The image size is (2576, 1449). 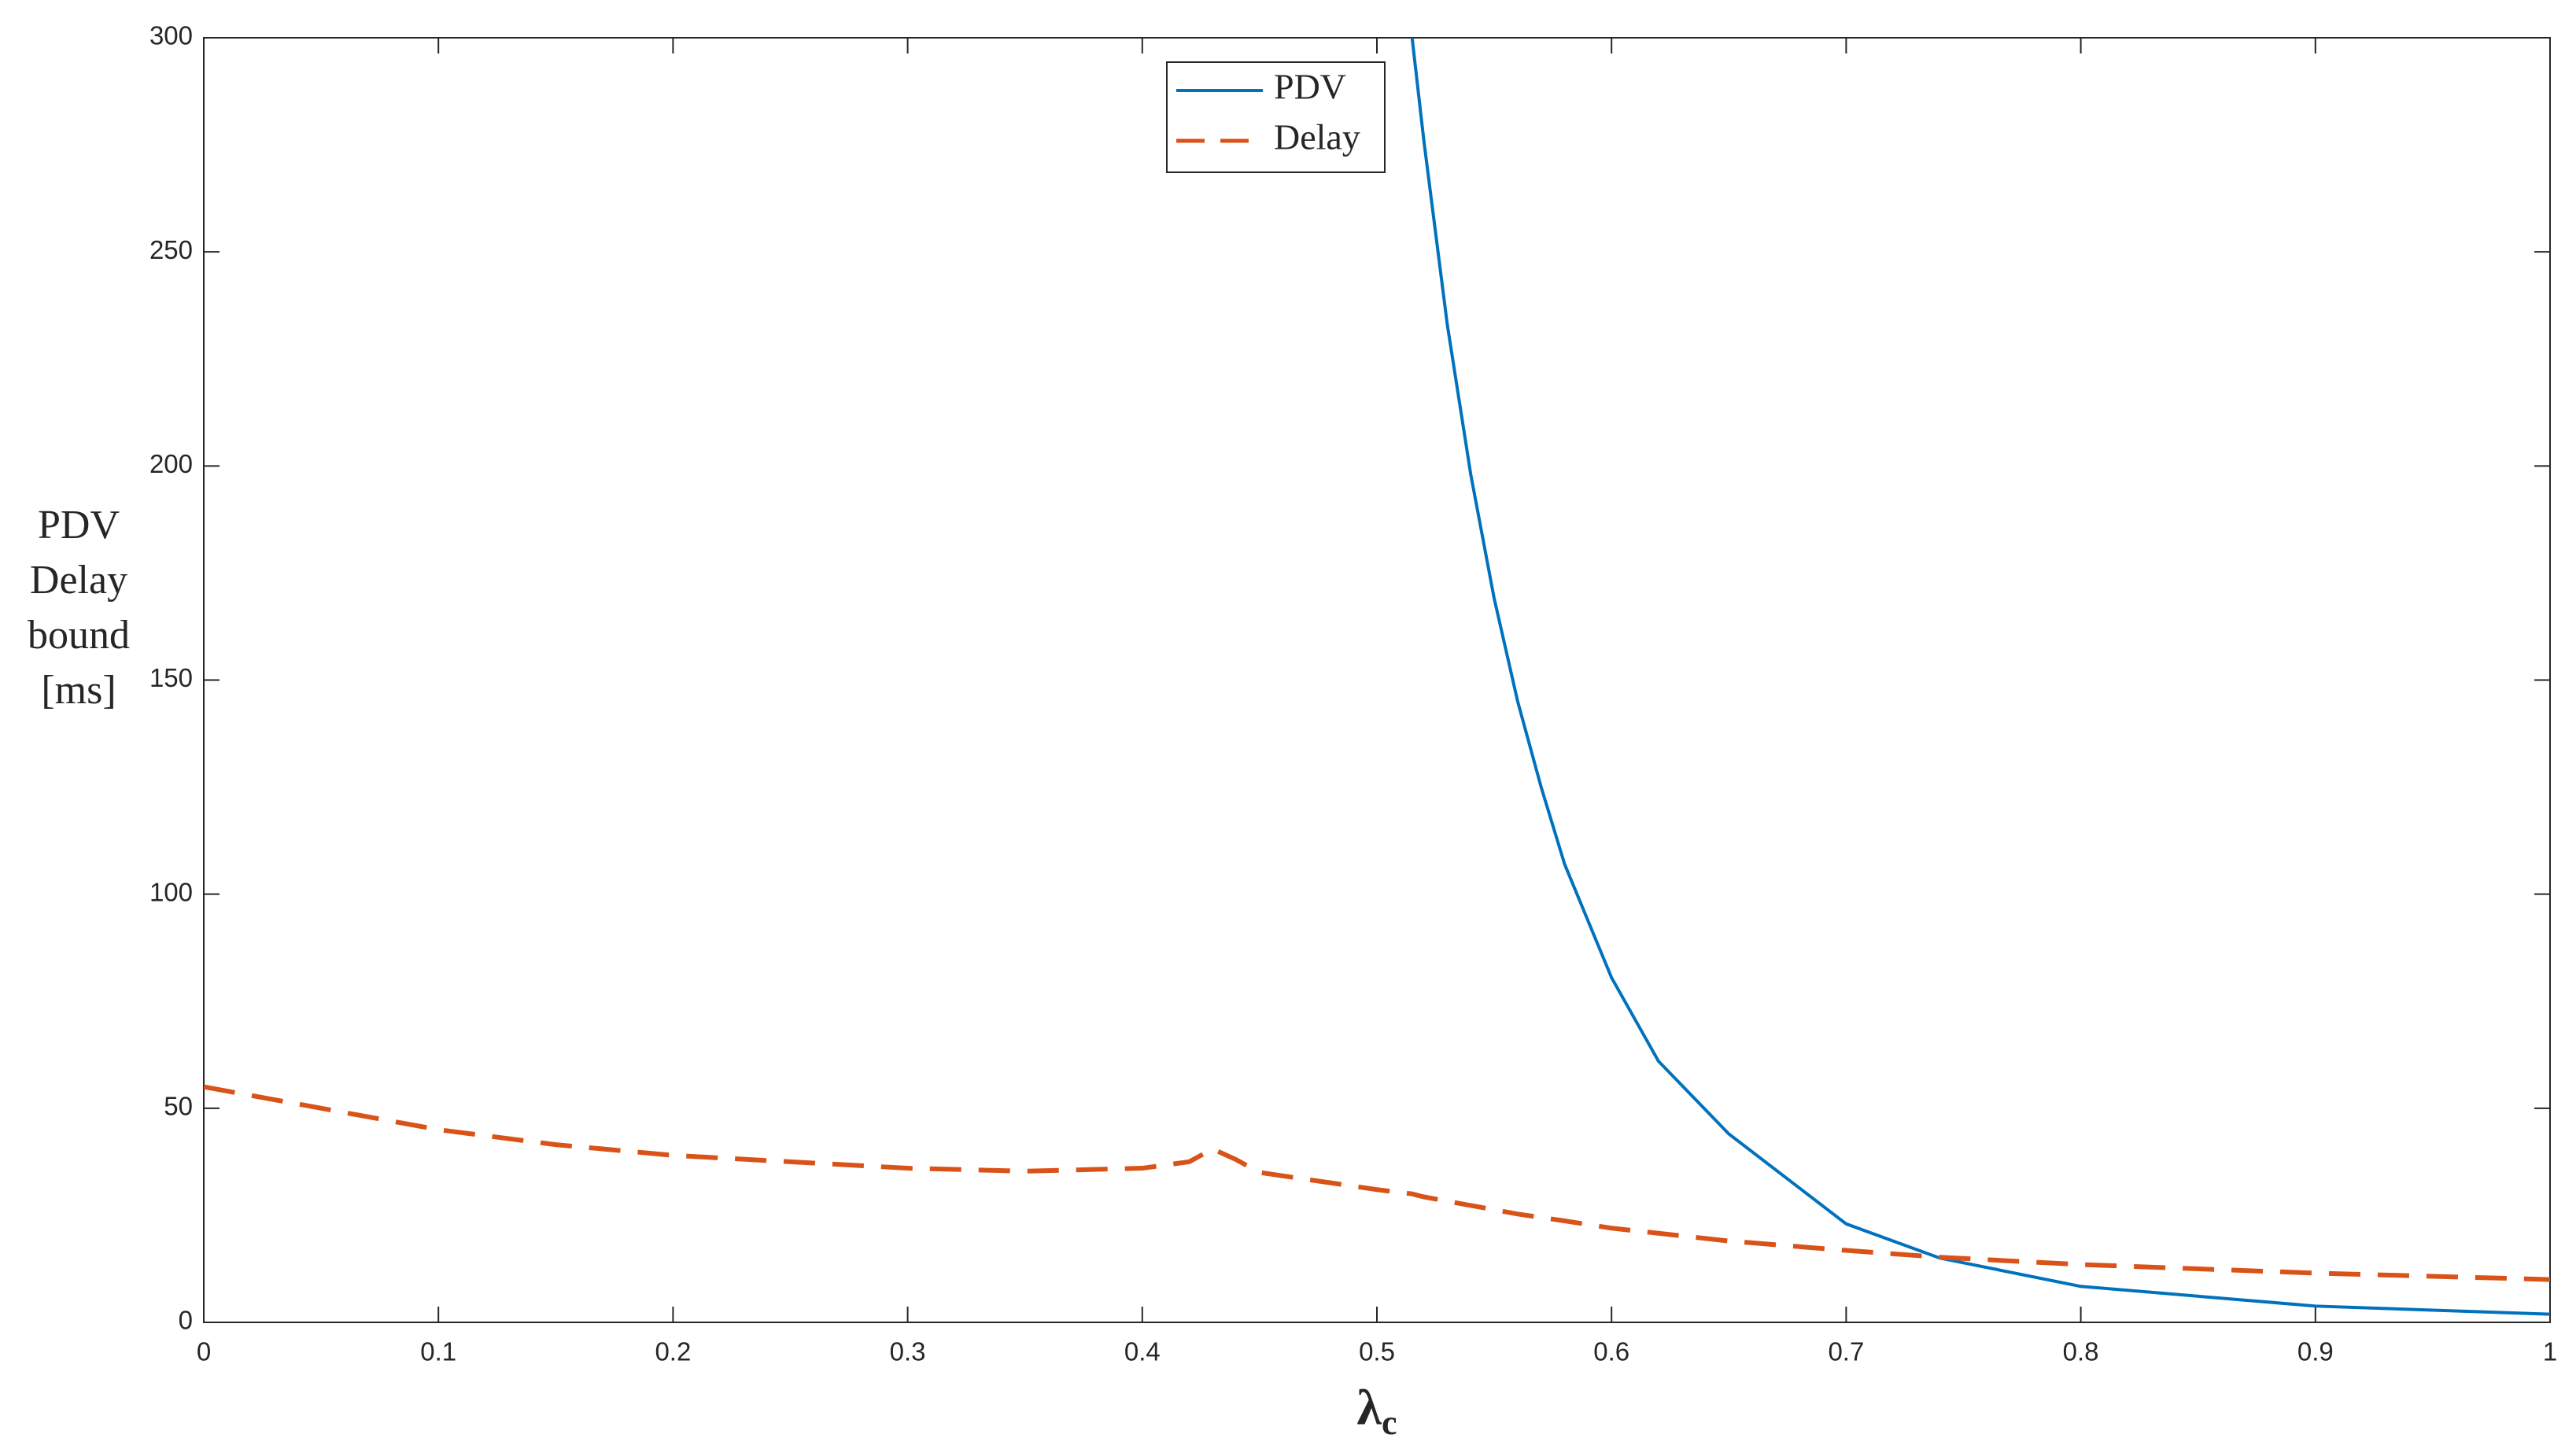 I want to click on y-tick-label: 250, so click(x=171, y=249).